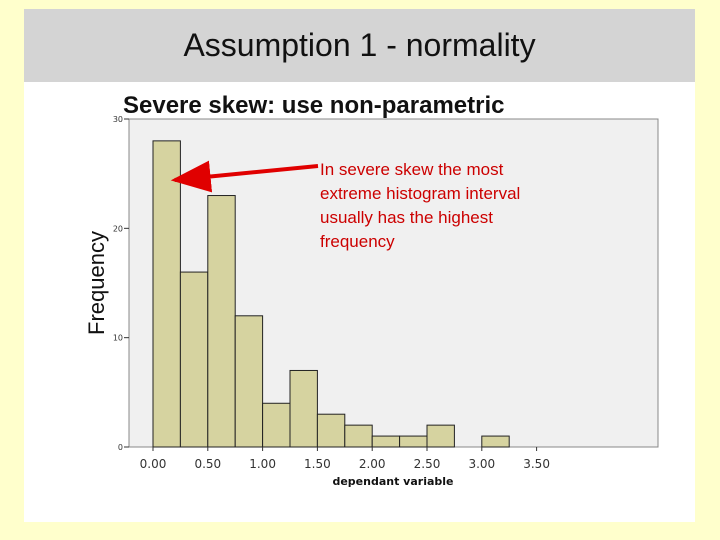 This screenshot has width=720, height=540. What do you see at coordinates (536, 464) in the screenshot?
I see `x-tick-label: 3.50` at bounding box center [536, 464].